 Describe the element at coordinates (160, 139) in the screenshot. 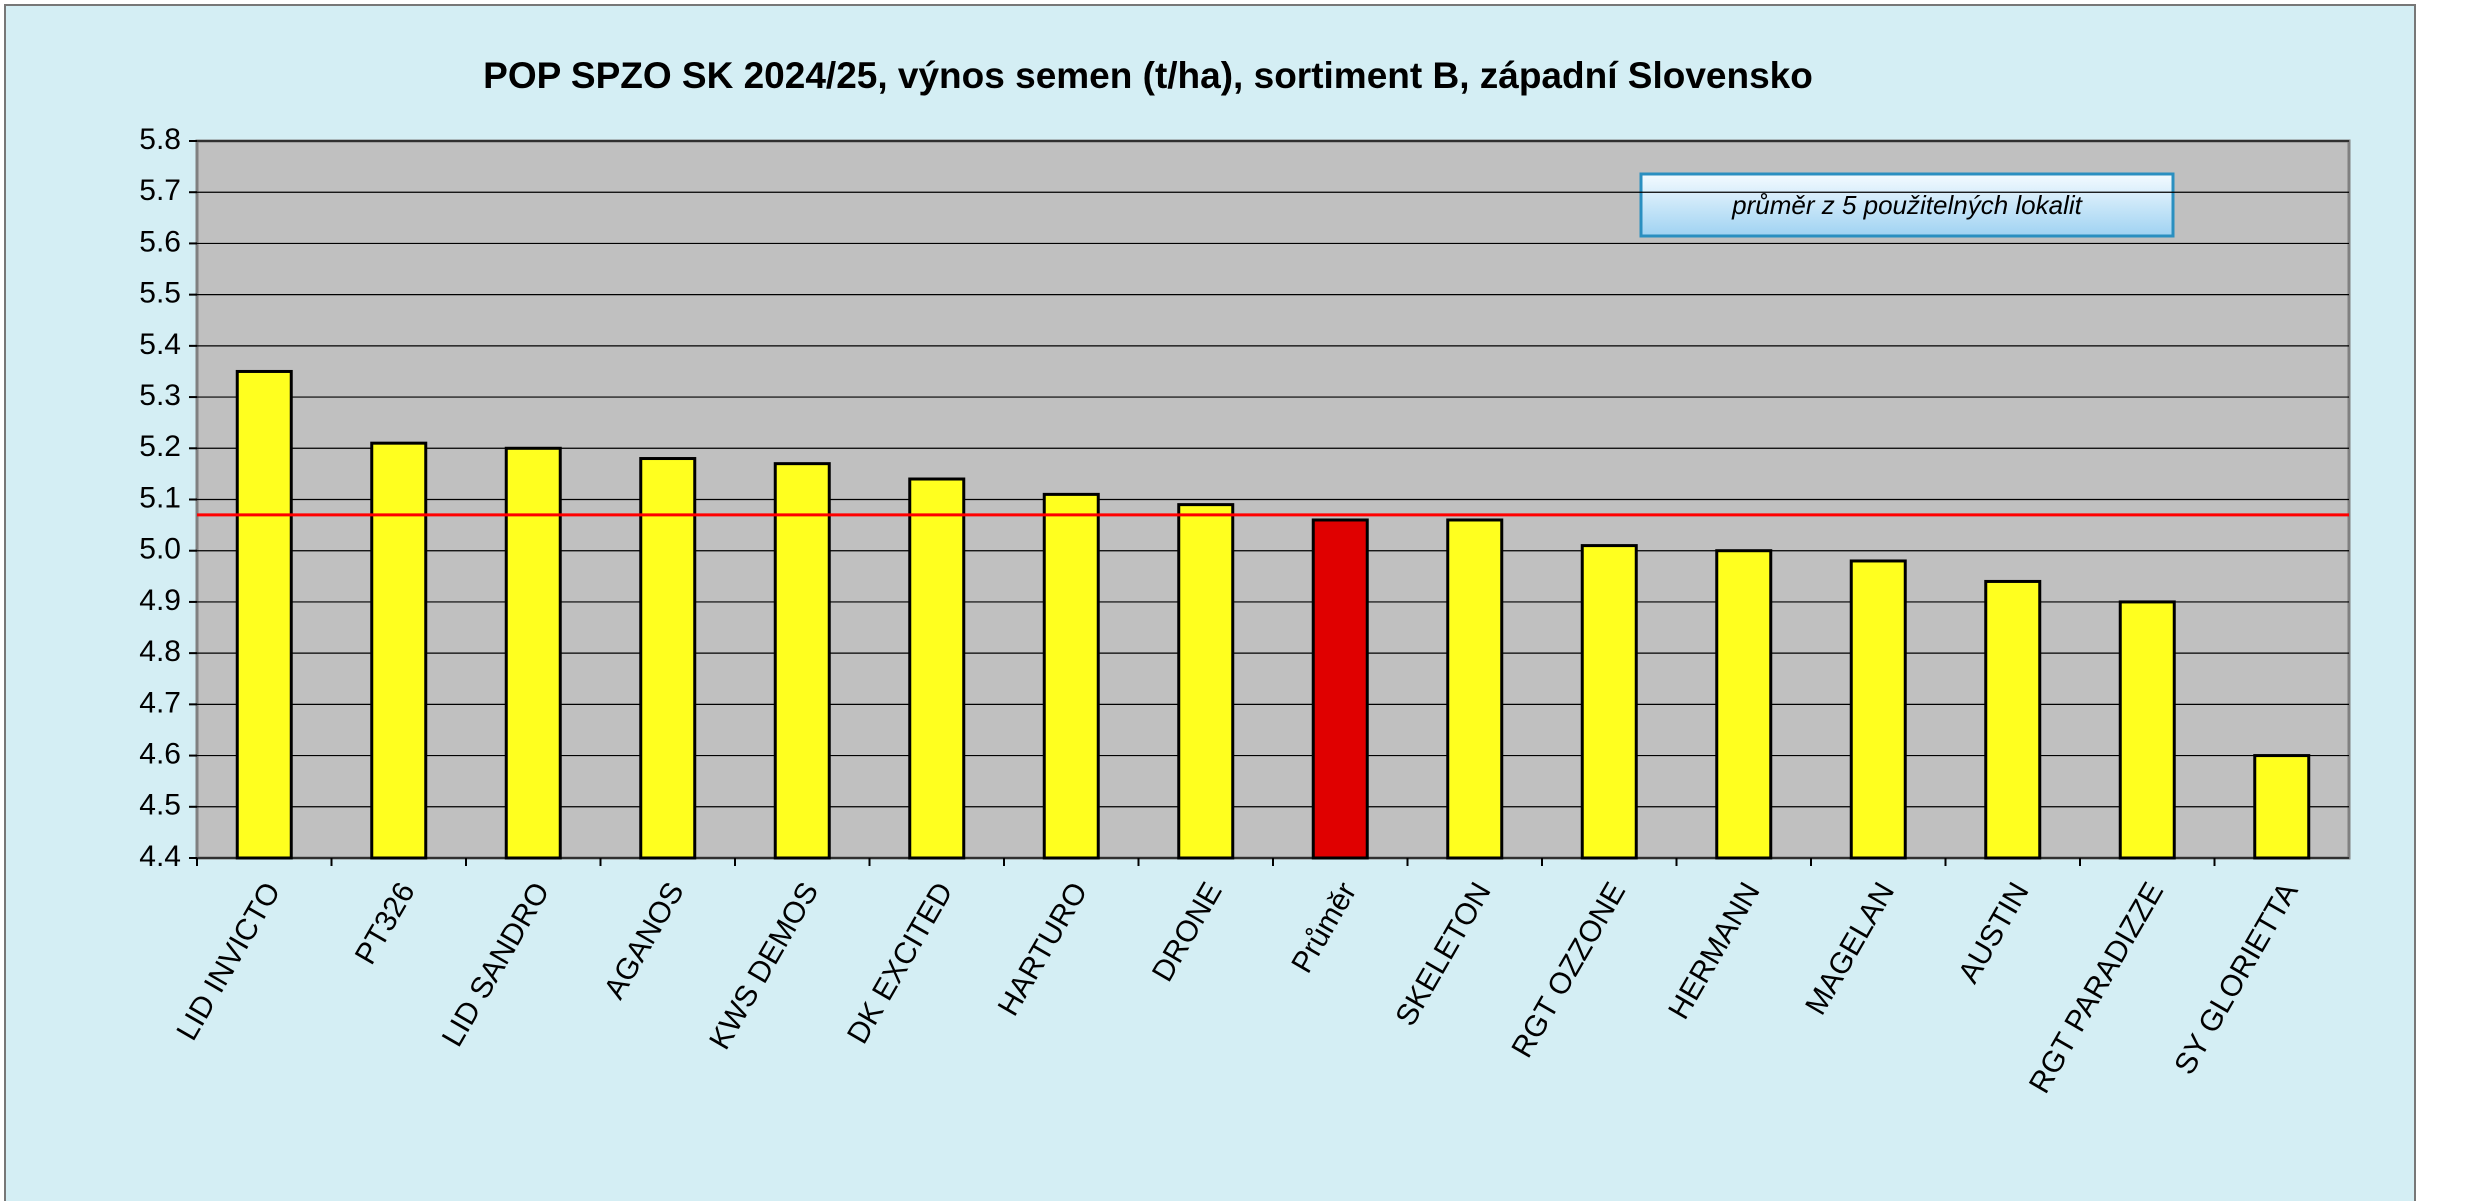

I see `y-tick-label: 5.8` at that location.